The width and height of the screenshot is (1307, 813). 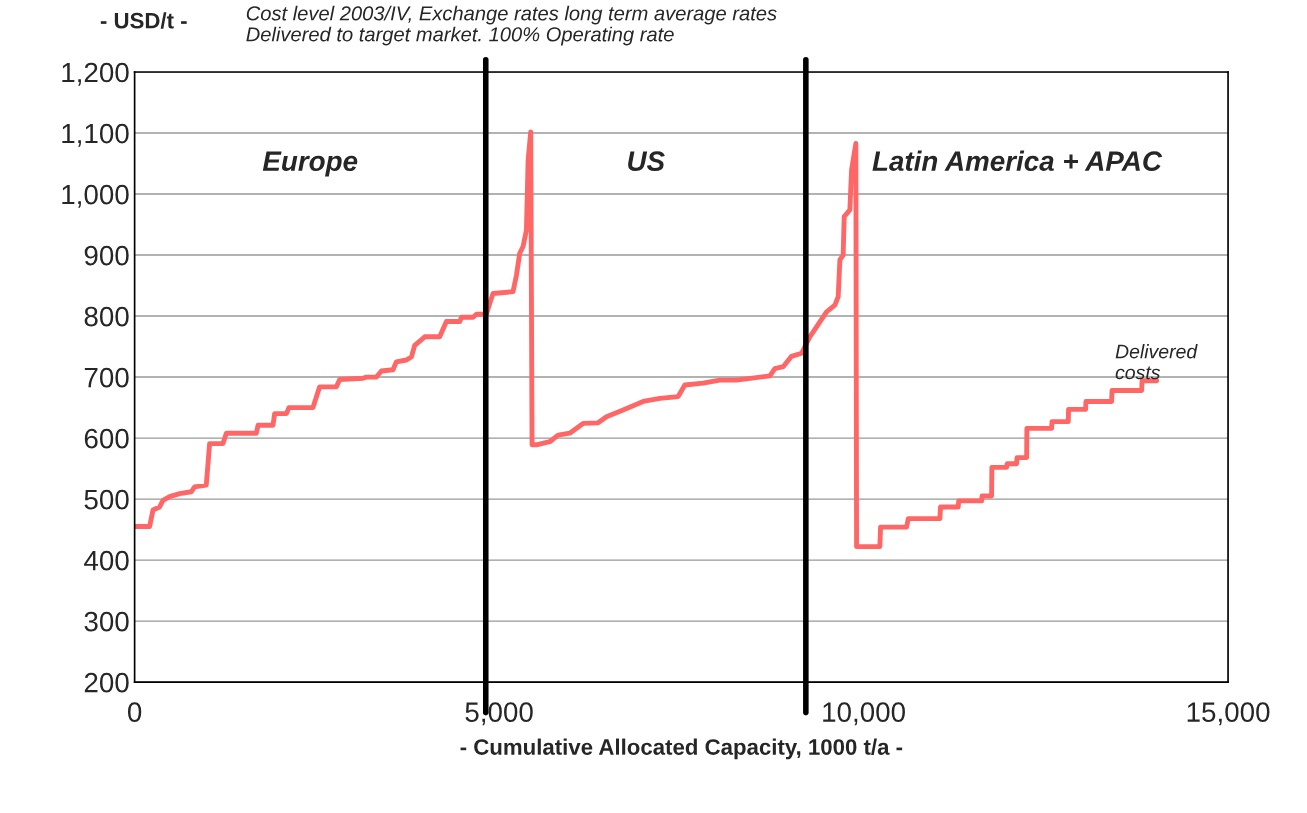 I want to click on annotation: Europe, so click(x=310, y=164).